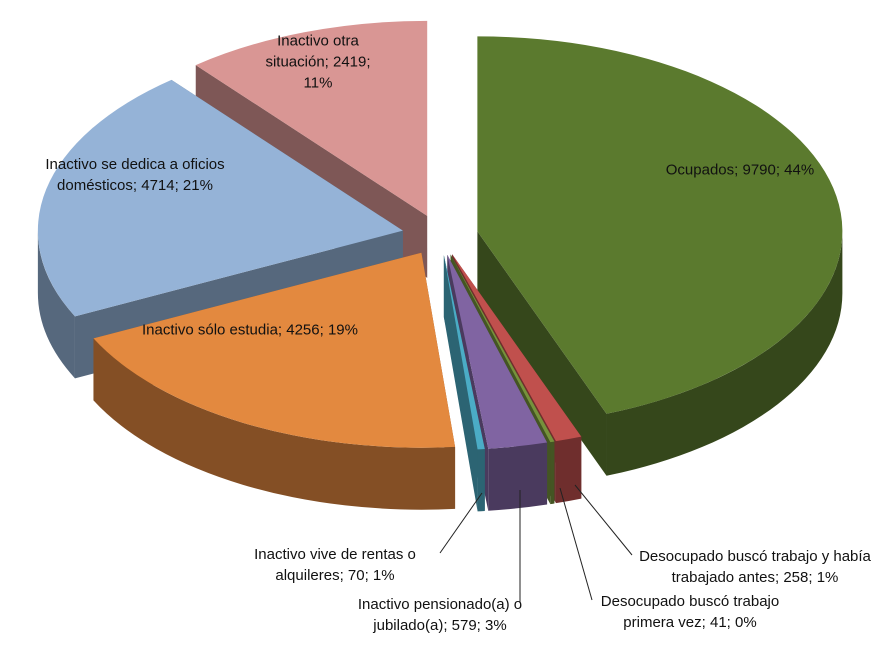 The height and width of the screenshot is (649, 890). Describe the element at coordinates (250, 330) in the screenshot. I see `data-label: Inactivo sólo estudia; 4256; 19%` at that location.